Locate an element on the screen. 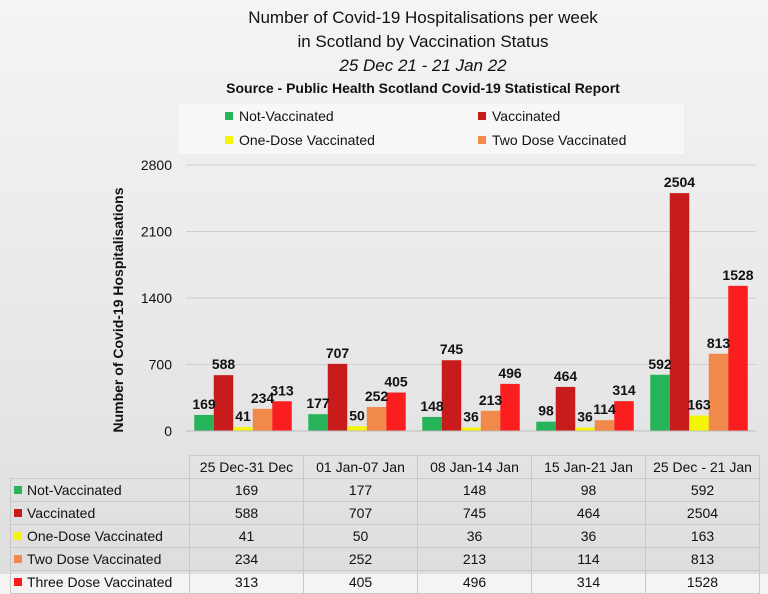 The width and height of the screenshot is (768, 594). series-name: Not-Vaccinated is located at coordinates (74, 490).